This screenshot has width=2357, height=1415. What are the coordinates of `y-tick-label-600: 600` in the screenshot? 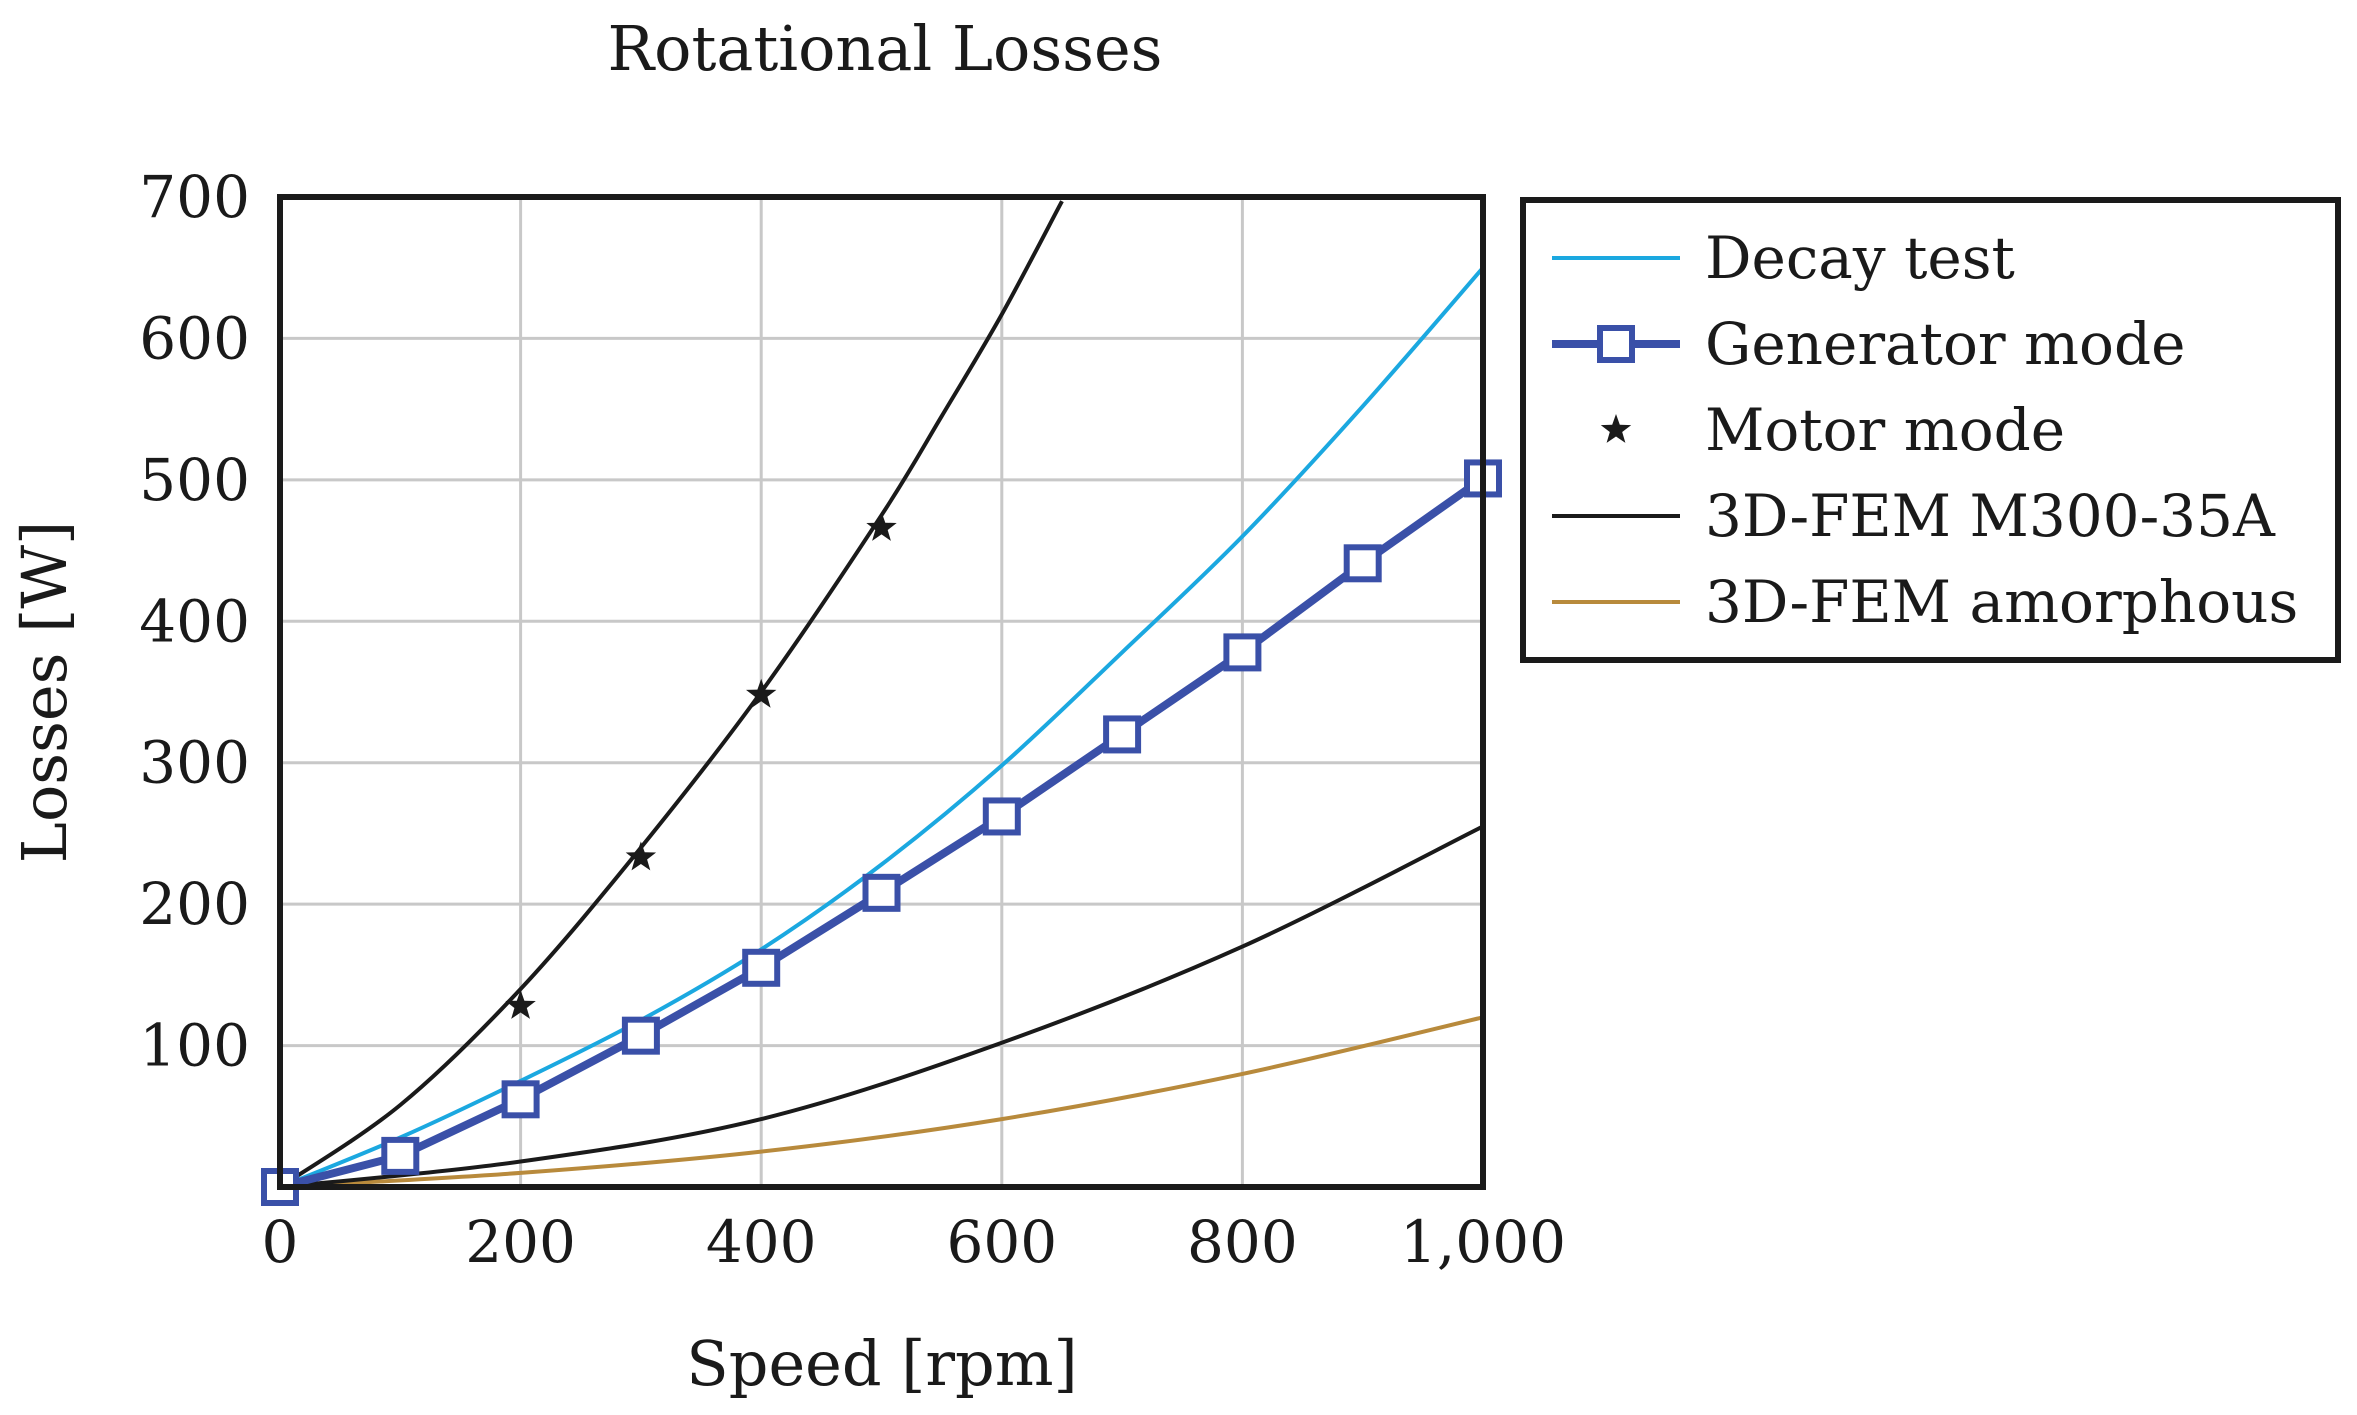 It's located at (194, 338).